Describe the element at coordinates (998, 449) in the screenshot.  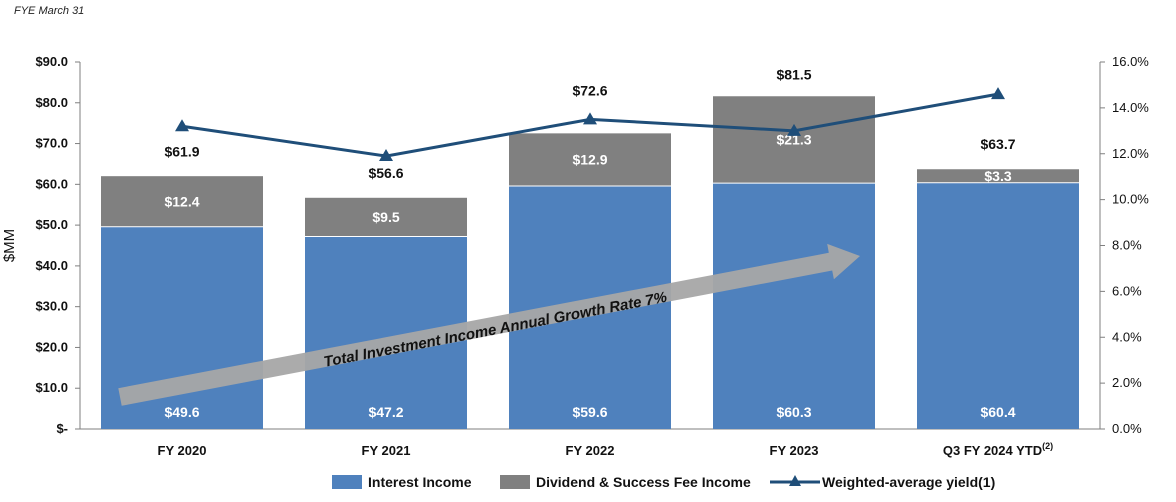
I see `x-category-label: Q3 FY 2024 YTD(2)` at that location.